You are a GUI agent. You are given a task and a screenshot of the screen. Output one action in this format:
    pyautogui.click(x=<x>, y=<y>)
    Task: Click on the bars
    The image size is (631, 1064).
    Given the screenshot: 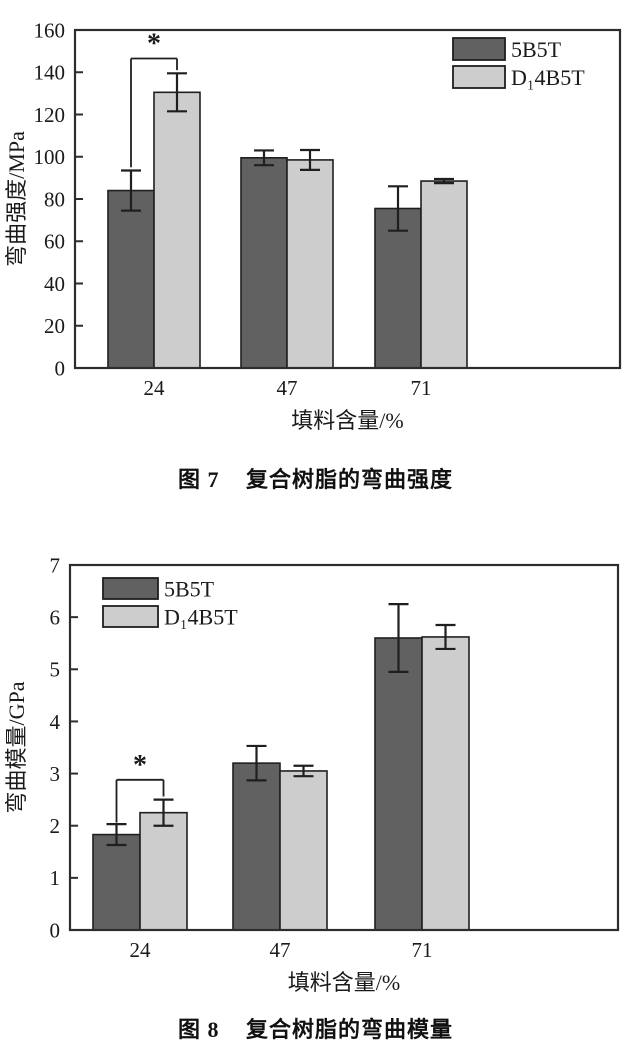 What is the action you would take?
    pyautogui.click(x=287, y=230)
    